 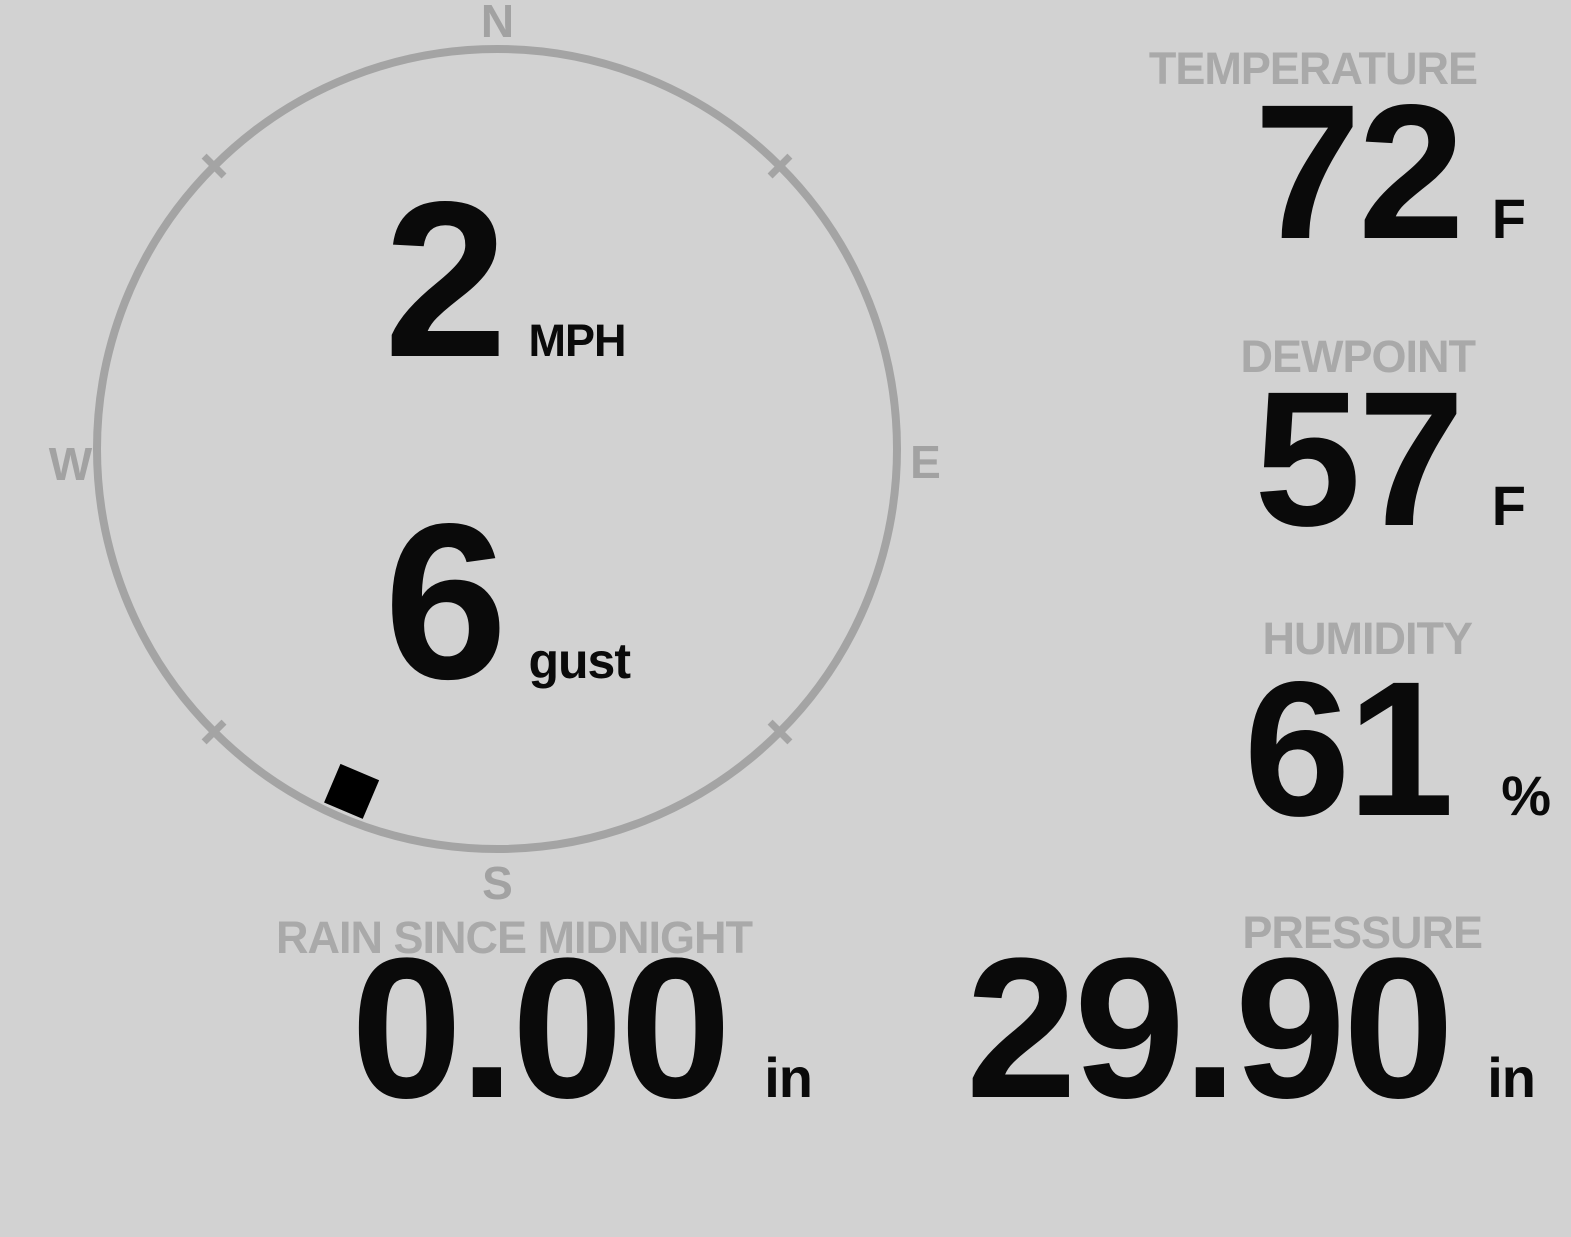 I want to click on wind-speed-unit: MPH, so click(x=577, y=340).